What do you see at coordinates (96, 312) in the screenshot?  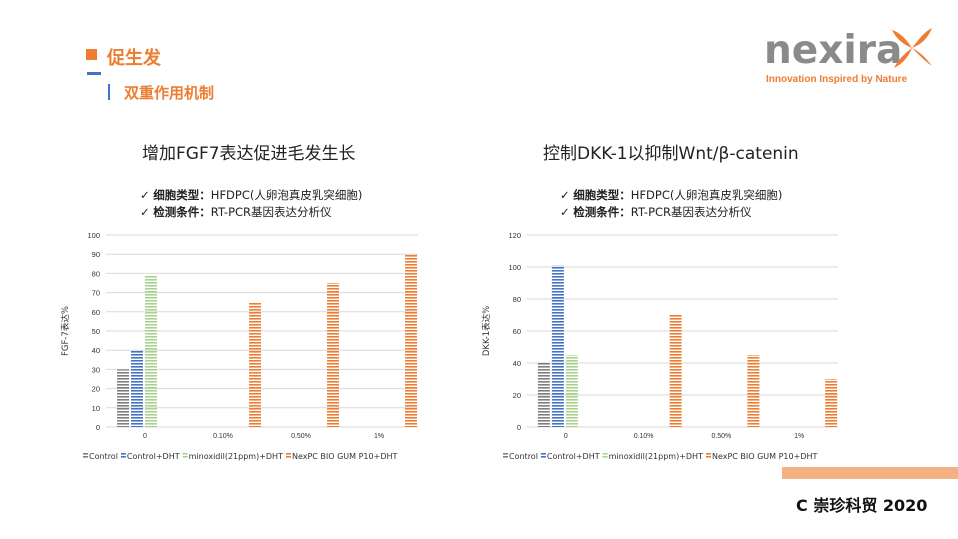 I see `left-ytick-label: 60` at bounding box center [96, 312].